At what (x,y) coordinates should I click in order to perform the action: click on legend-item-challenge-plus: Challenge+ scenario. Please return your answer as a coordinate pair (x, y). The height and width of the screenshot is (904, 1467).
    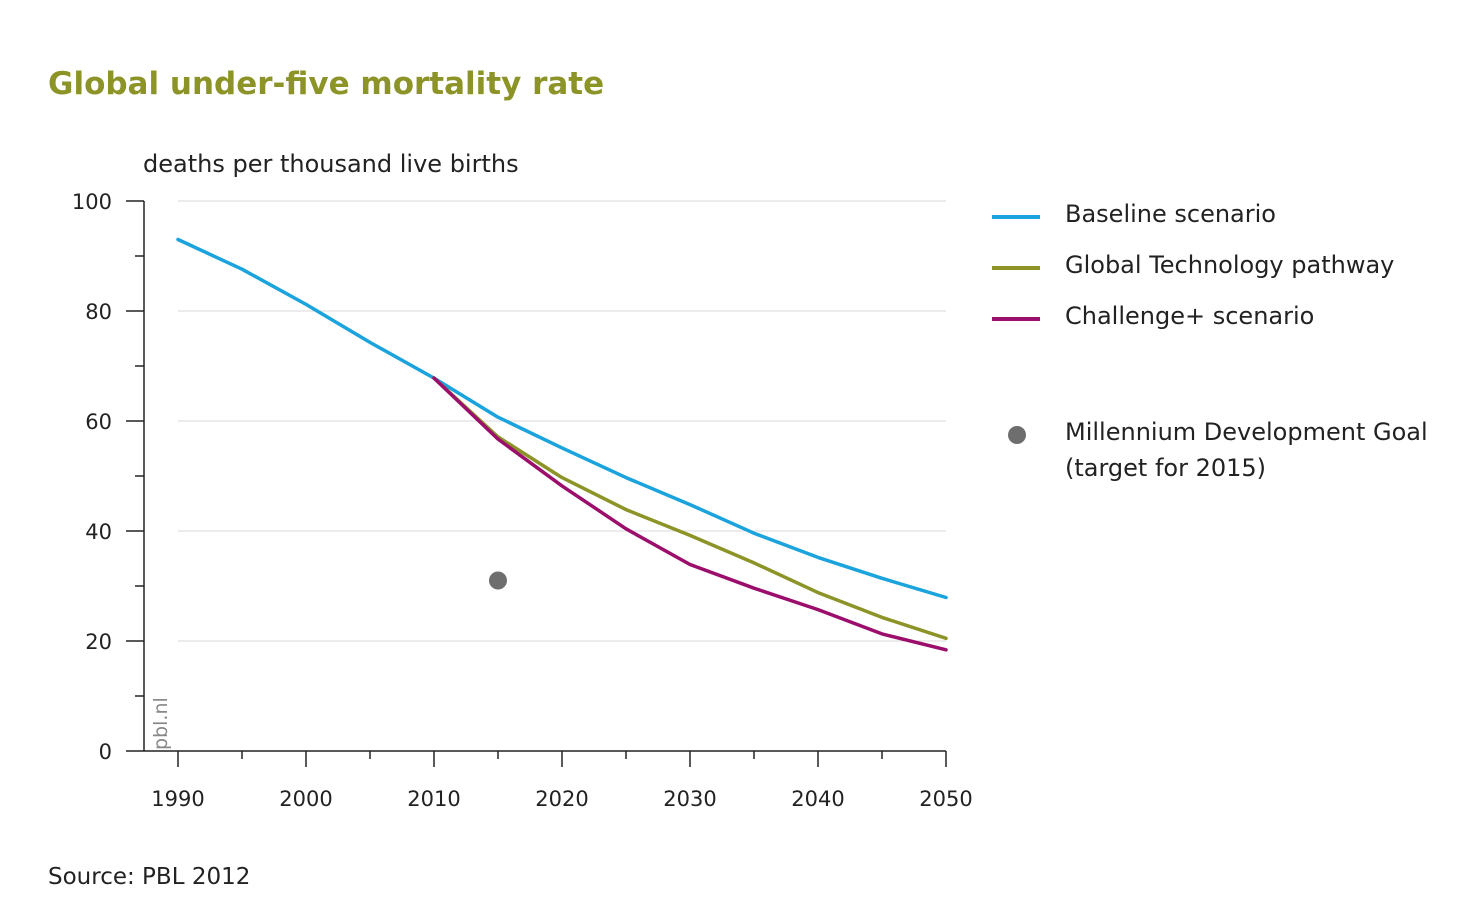
    Looking at the image, I should click on (1222, 319).